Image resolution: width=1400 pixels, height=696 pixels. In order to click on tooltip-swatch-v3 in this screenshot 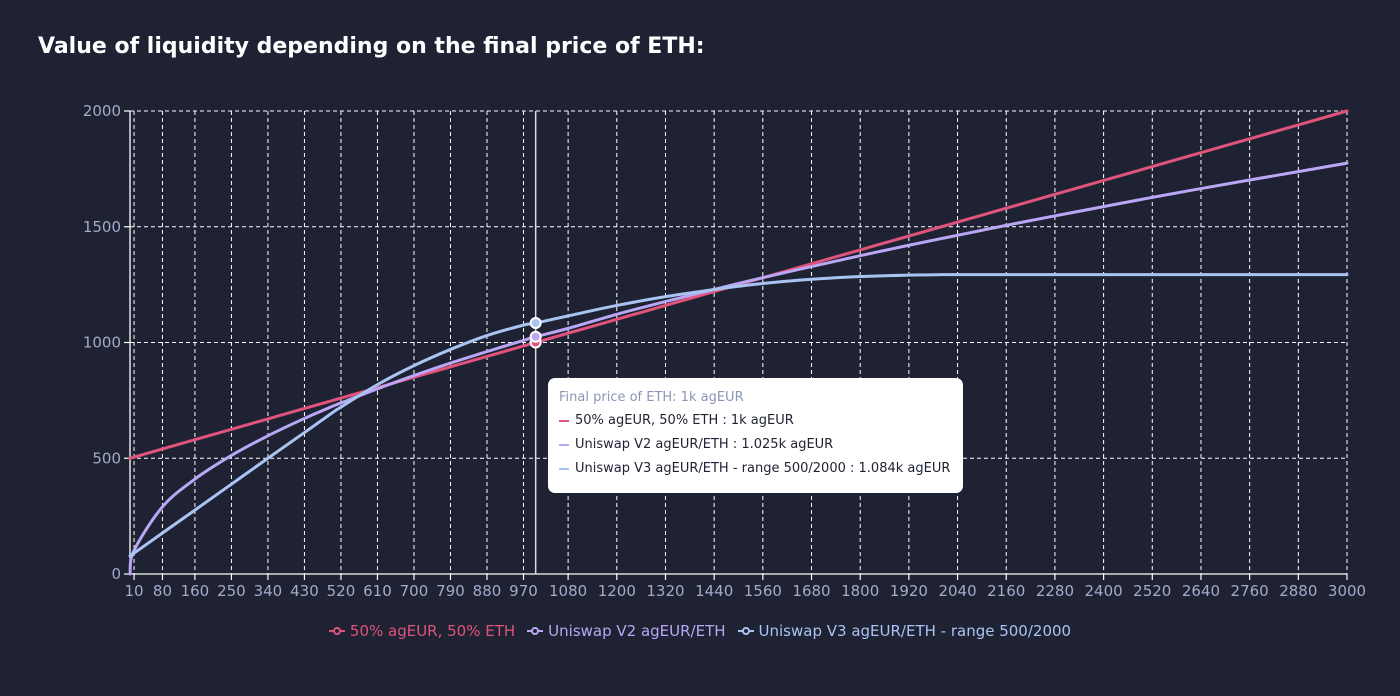, I will do `click(564, 468)`.